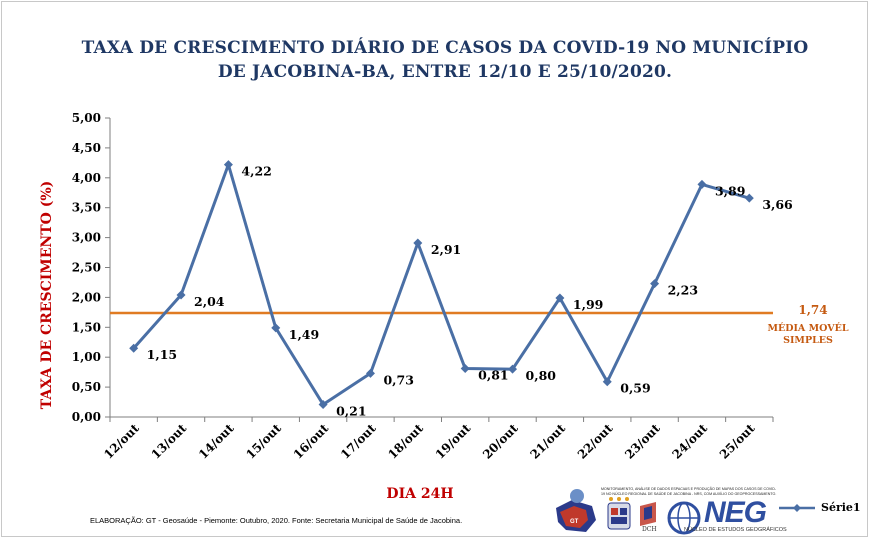  Describe the element at coordinates (351, 410) in the screenshot. I see `data-label: 0,21` at that location.